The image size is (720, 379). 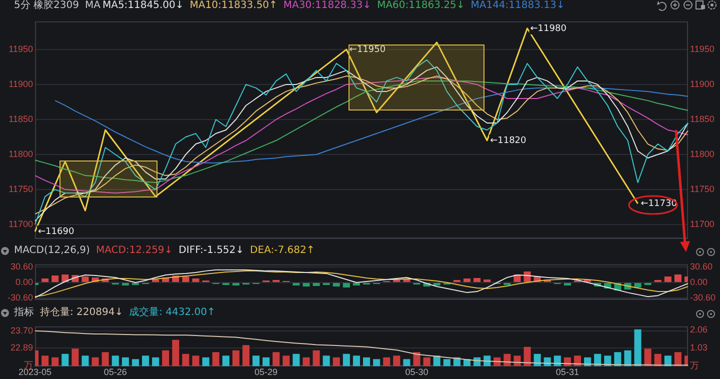 What do you see at coordinates (28, 365) in the screenshot?
I see `y-tick-label: 万` at bounding box center [28, 365].